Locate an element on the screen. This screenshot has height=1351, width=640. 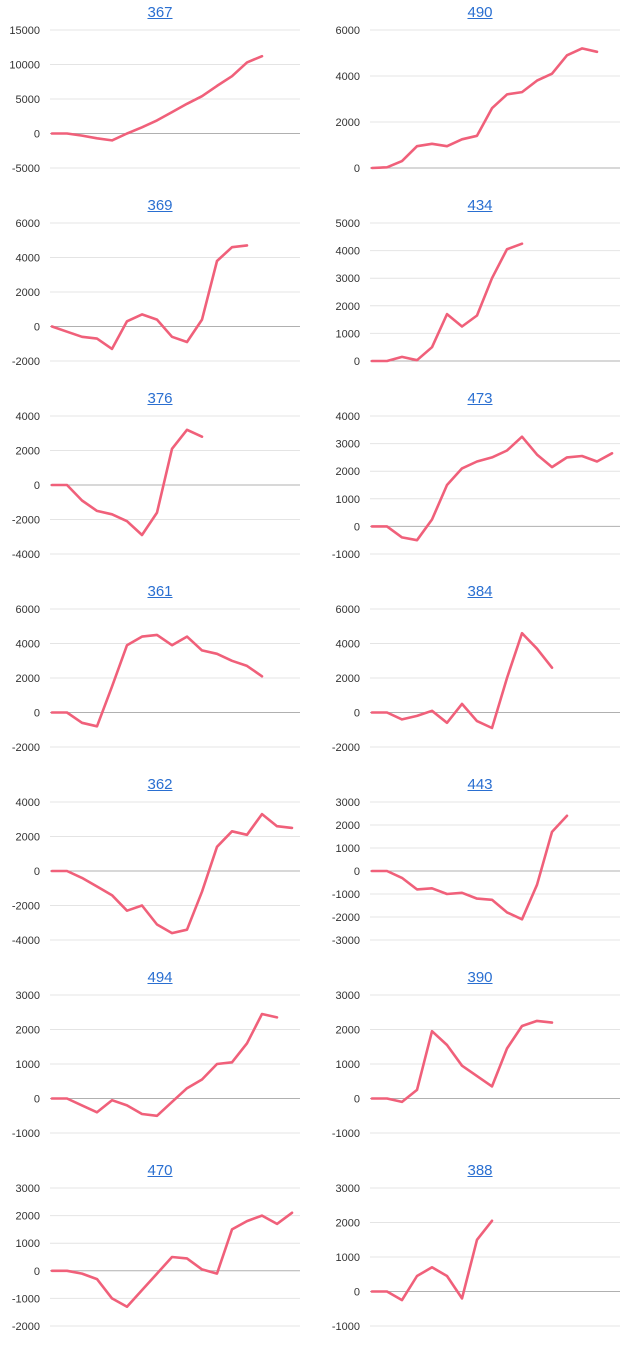
chart-svg: 3000 2000 1000 0 -1000 -2000 -3000 is located at coordinates (480, 868).